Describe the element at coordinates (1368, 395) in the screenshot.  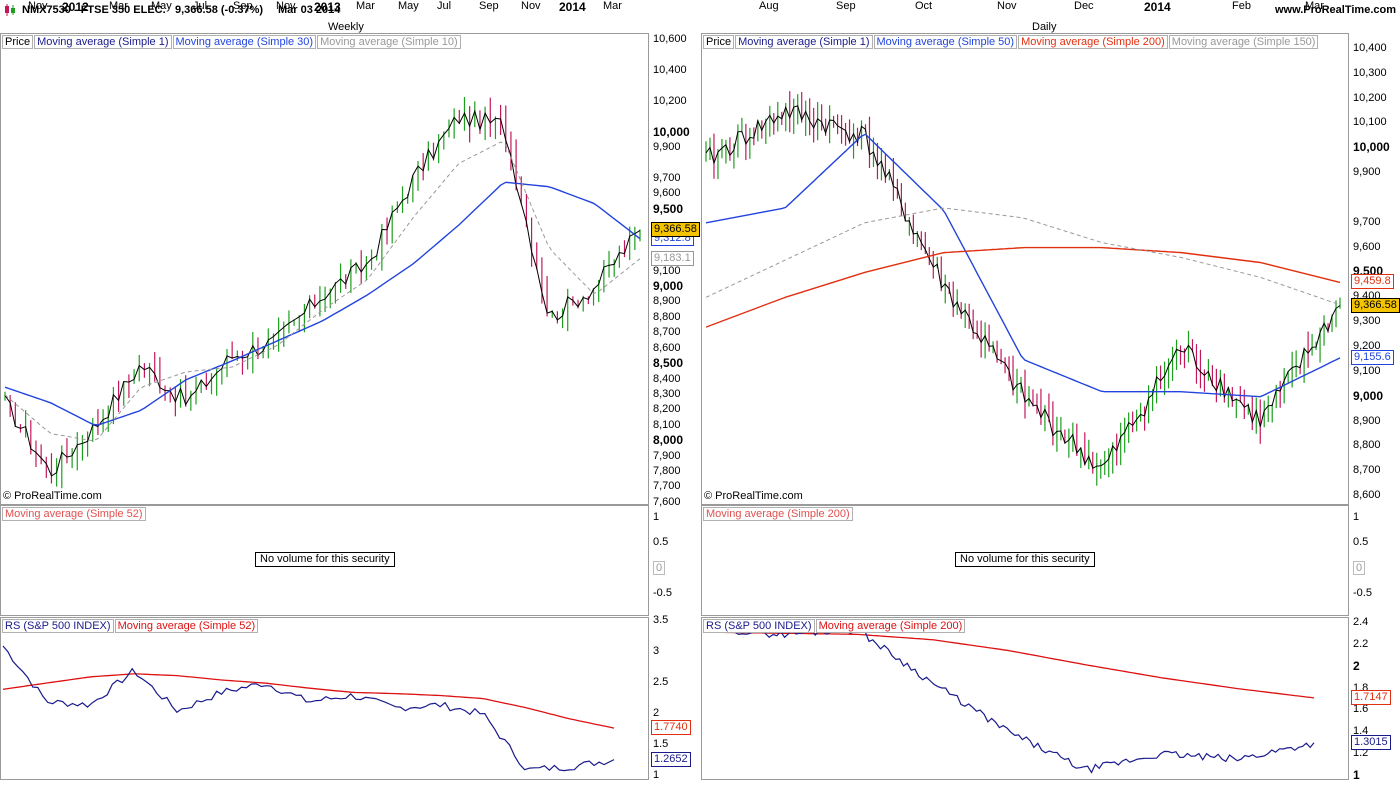
I see `y-tick-label: 9,000` at that location.